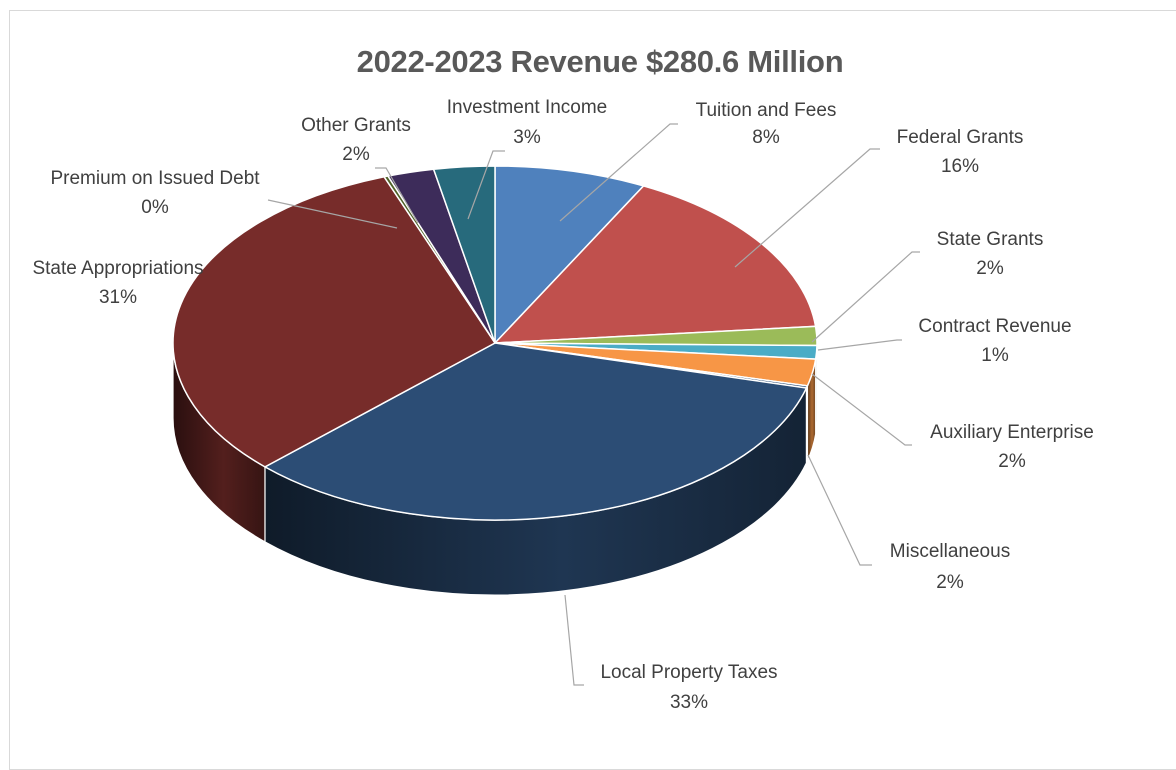  Describe the element at coordinates (866, 297) in the screenshot. I see `leader-line-state-grants` at that location.